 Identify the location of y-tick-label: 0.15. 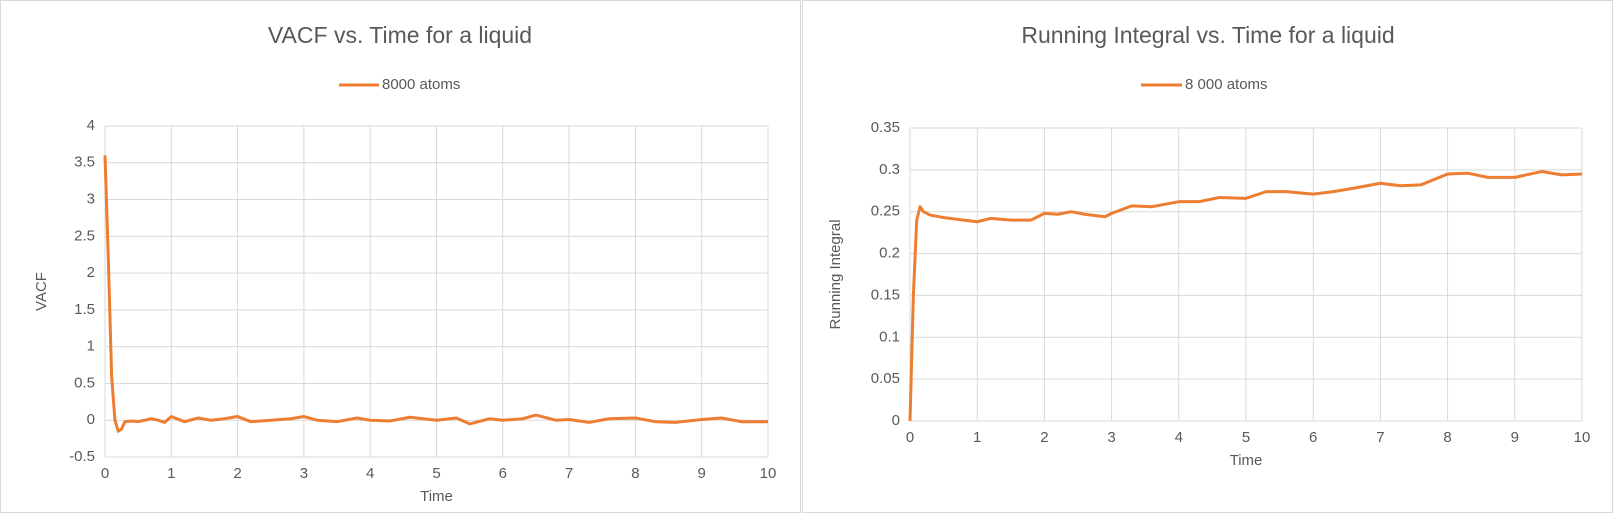
(885, 294).